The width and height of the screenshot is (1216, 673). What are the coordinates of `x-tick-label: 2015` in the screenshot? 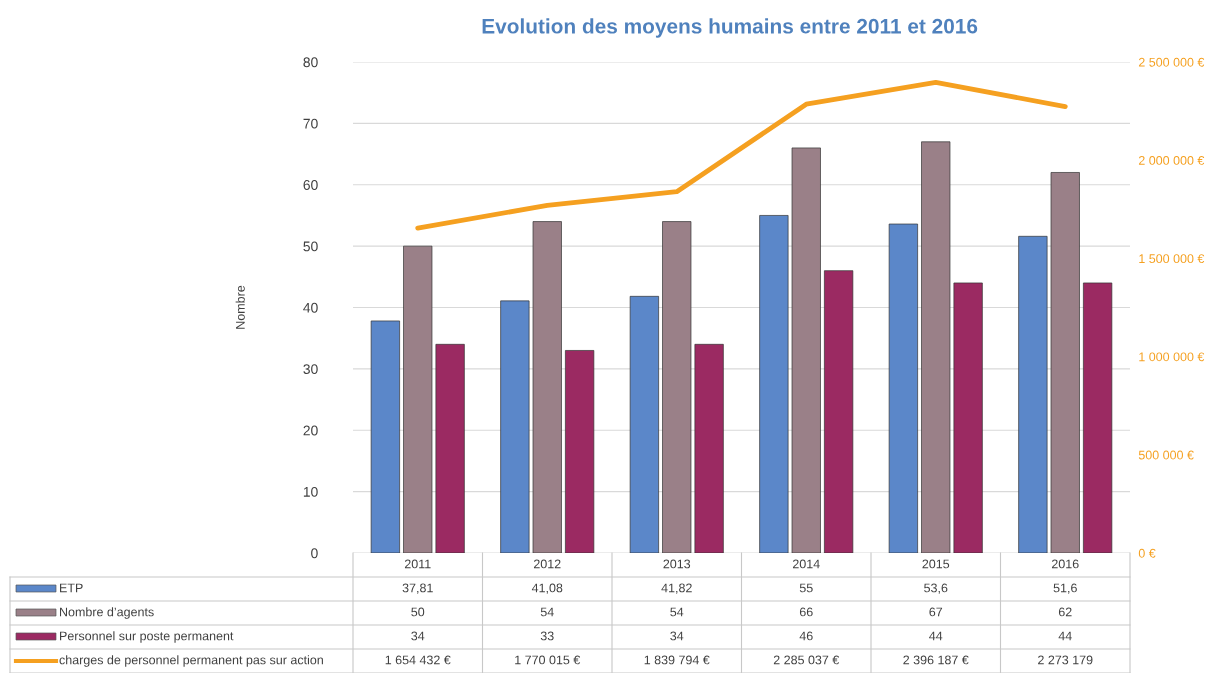 It's located at (936, 564).